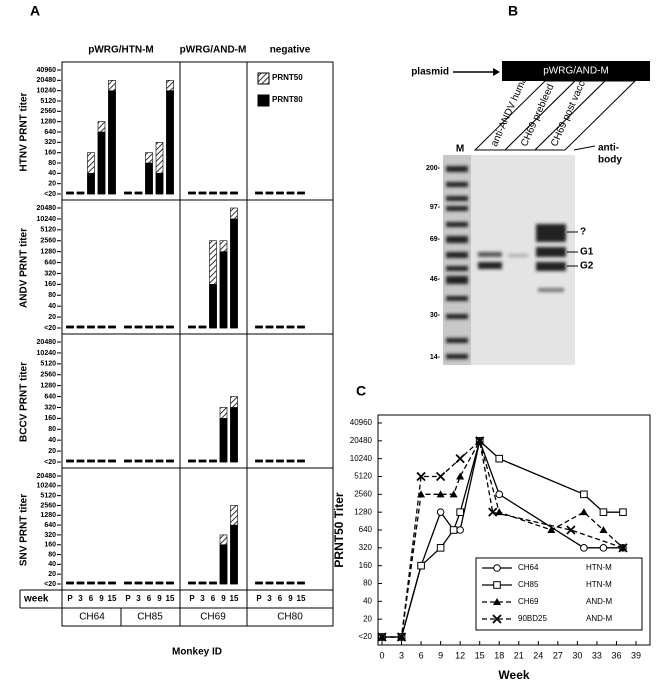  What do you see at coordinates (50, 142) in the screenshot?
I see `y-tick-label: 320` at bounding box center [50, 142].